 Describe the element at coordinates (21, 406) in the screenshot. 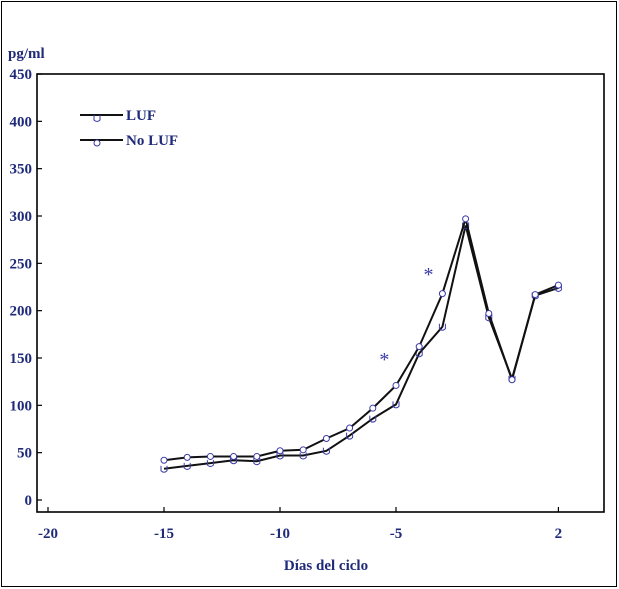

I see `y-tick-label: 100` at that location.